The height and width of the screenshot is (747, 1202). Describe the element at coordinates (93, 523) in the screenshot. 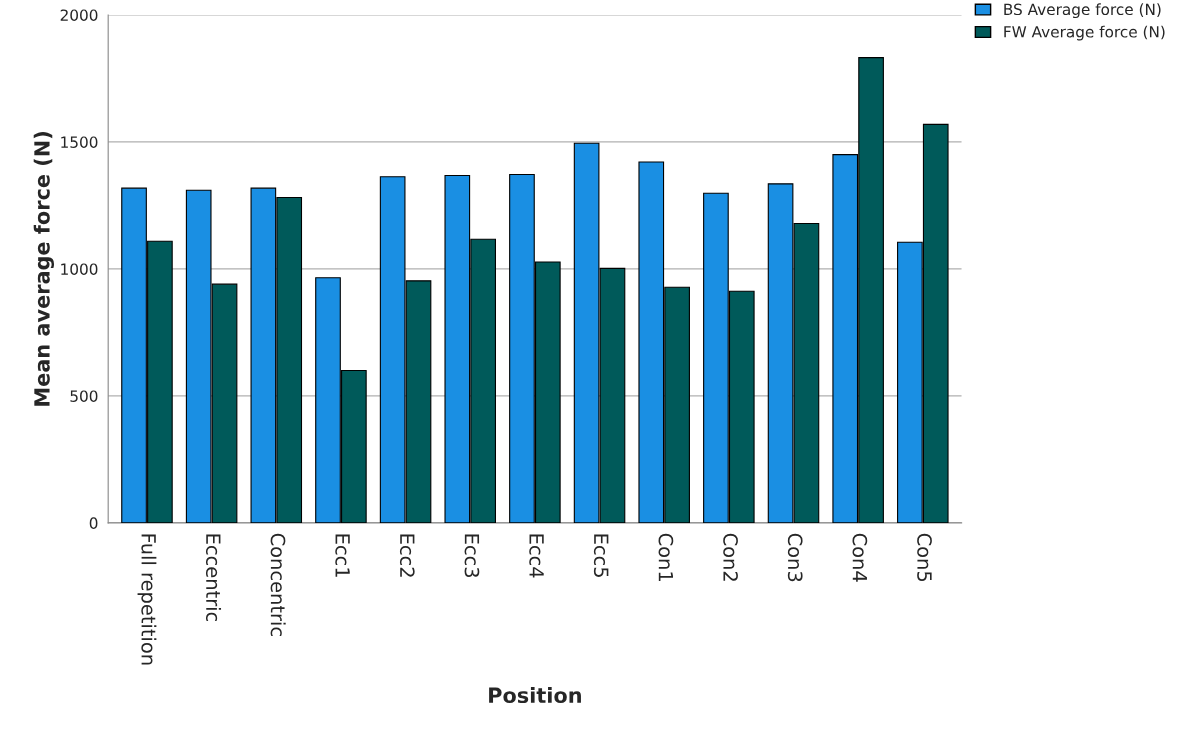

I see `y-tick-label: 0` at that location.